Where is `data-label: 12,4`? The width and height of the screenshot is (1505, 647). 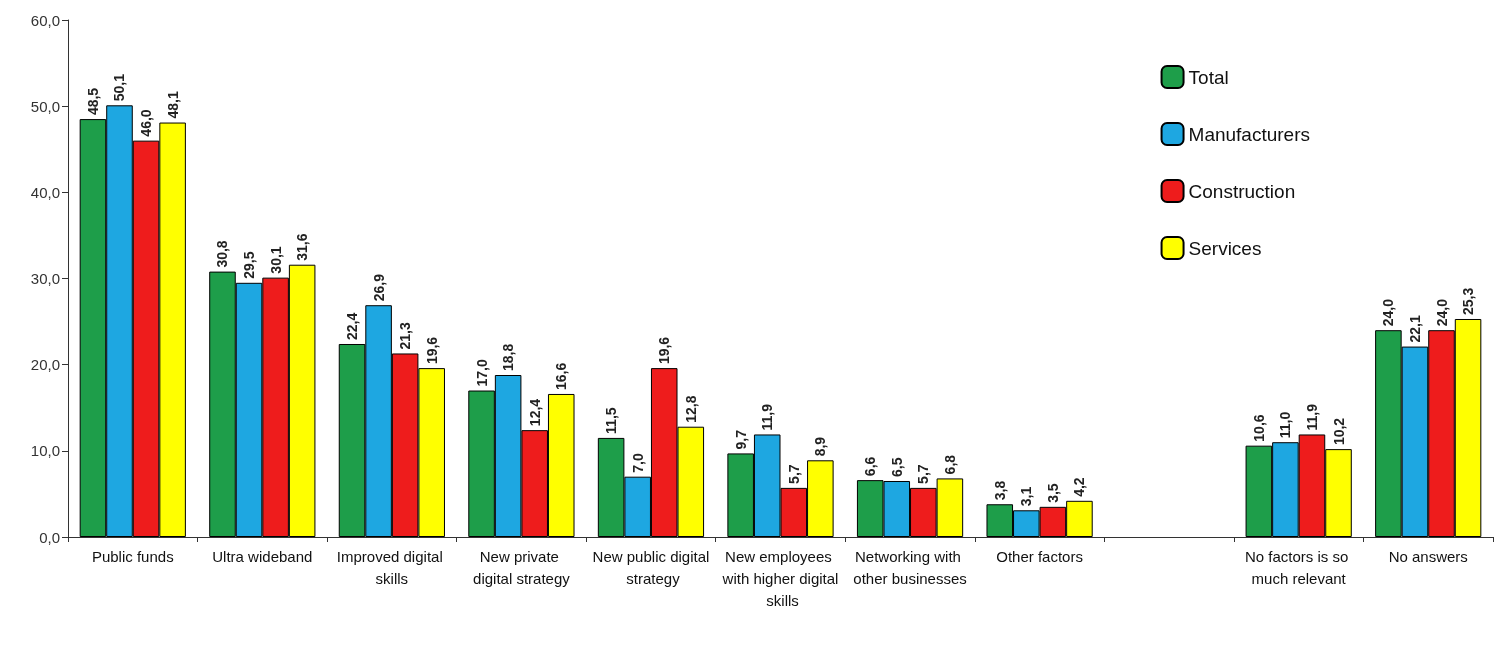 data-label: 12,4 is located at coordinates (534, 412).